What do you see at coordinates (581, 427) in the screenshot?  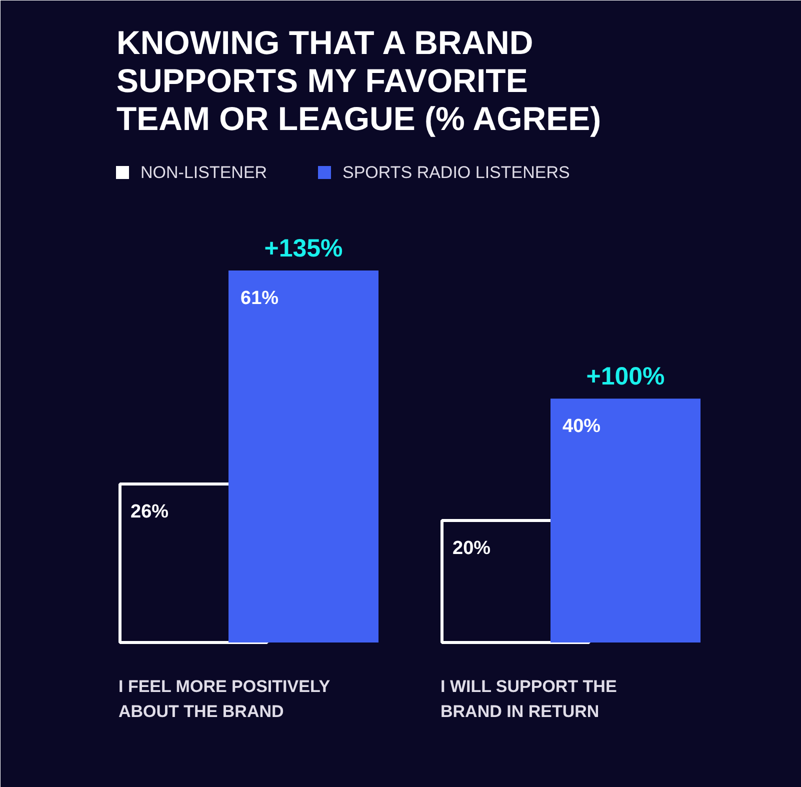 I see `data-label: 40%` at bounding box center [581, 427].